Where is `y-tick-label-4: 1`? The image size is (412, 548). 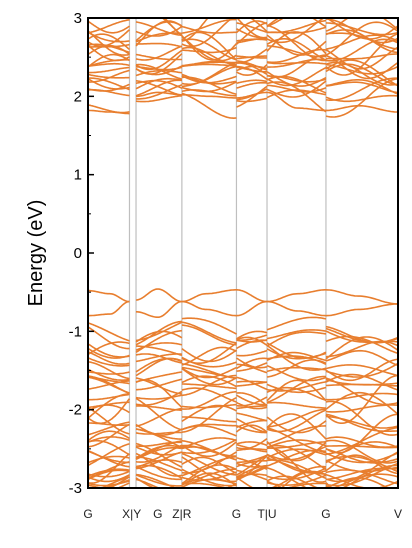
y-tick-label-4: 1 is located at coordinates (78, 175).